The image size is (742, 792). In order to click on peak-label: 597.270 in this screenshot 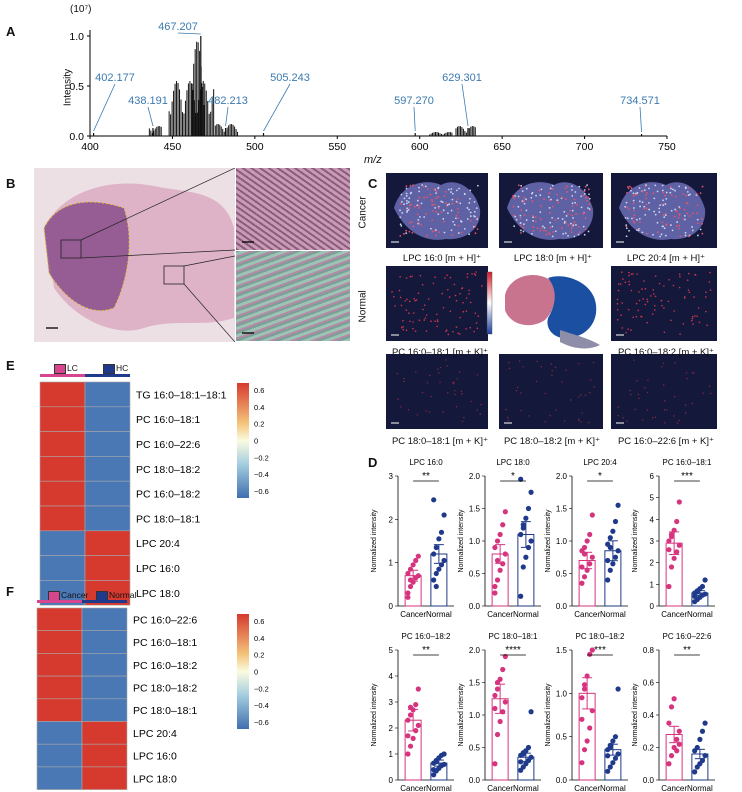, I will do `click(414, 101)`.